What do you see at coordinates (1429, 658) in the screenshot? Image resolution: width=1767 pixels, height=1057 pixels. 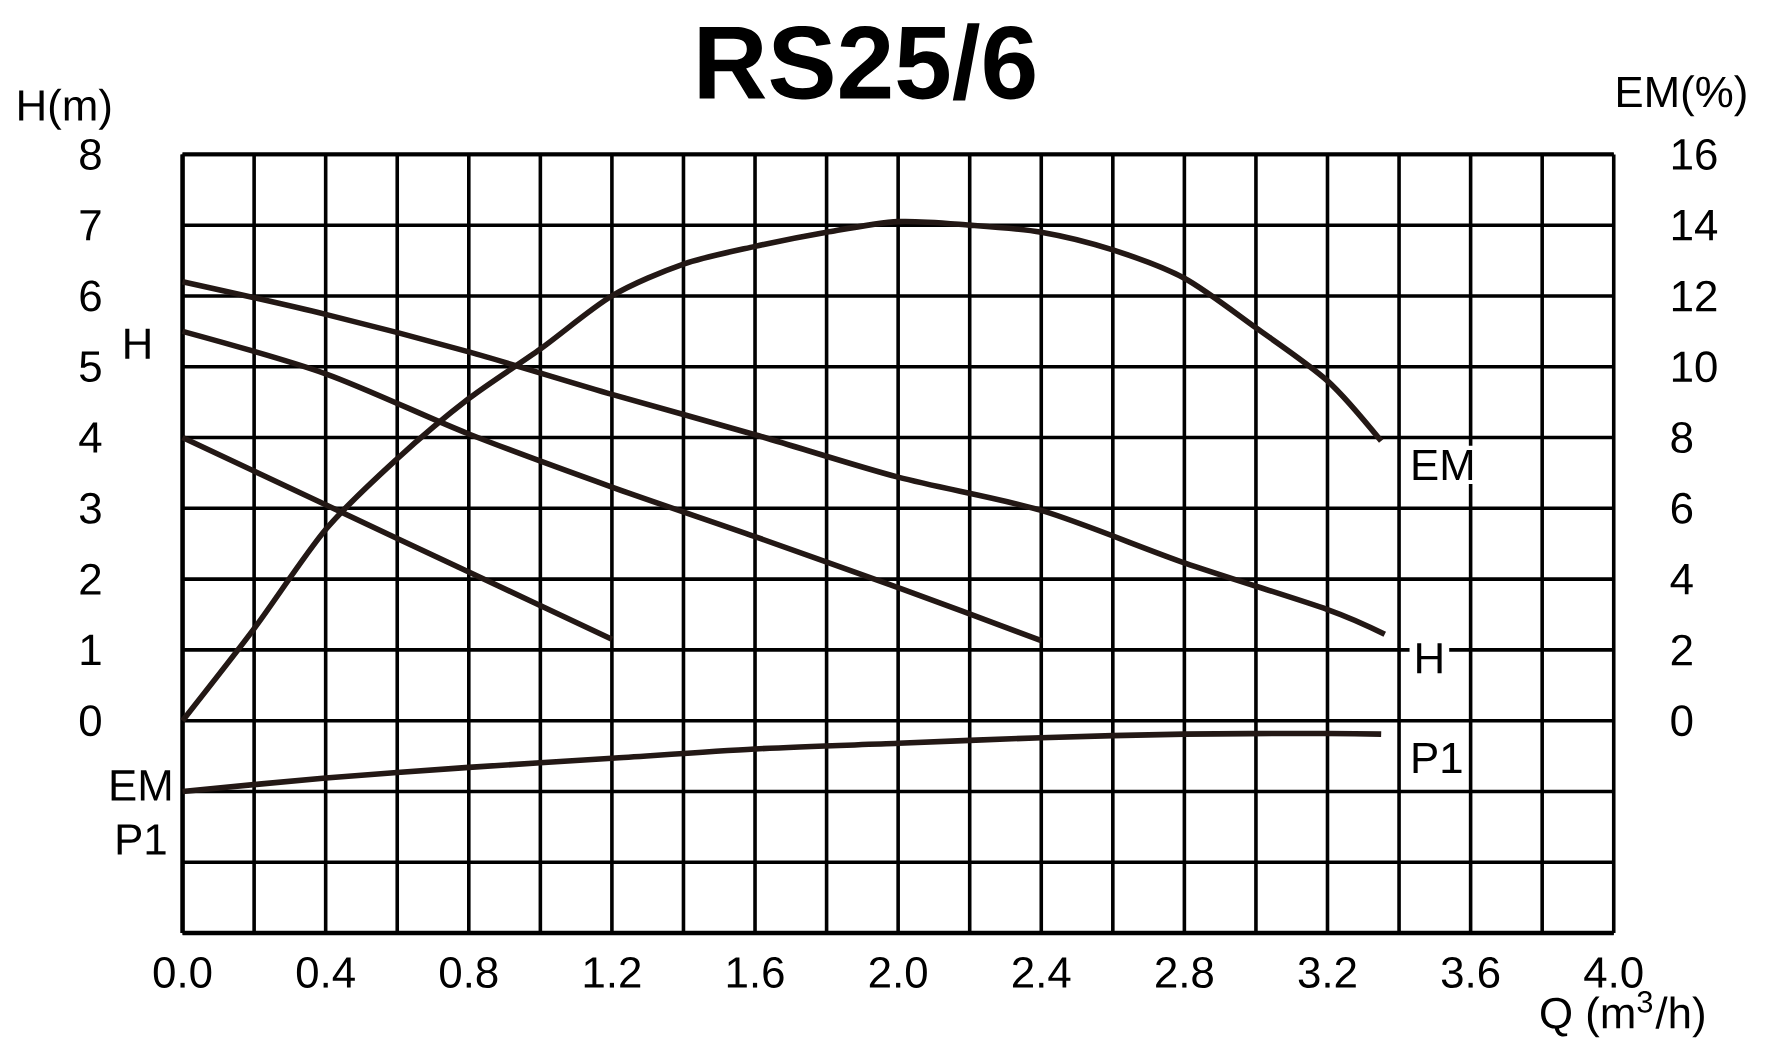 I see `series-label: H` at bounding box center [1429, 658].